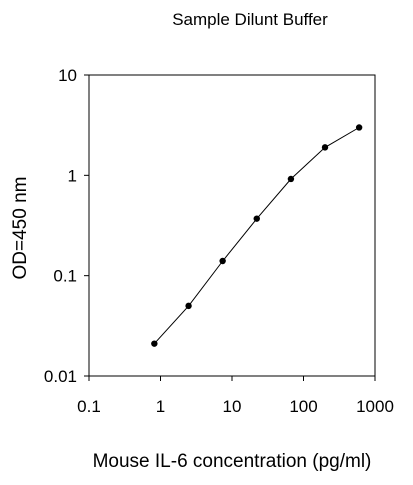 The width and height of the screenshot is (413, 485). I want to click on x-tick-label: 1000, so click(375, 406).